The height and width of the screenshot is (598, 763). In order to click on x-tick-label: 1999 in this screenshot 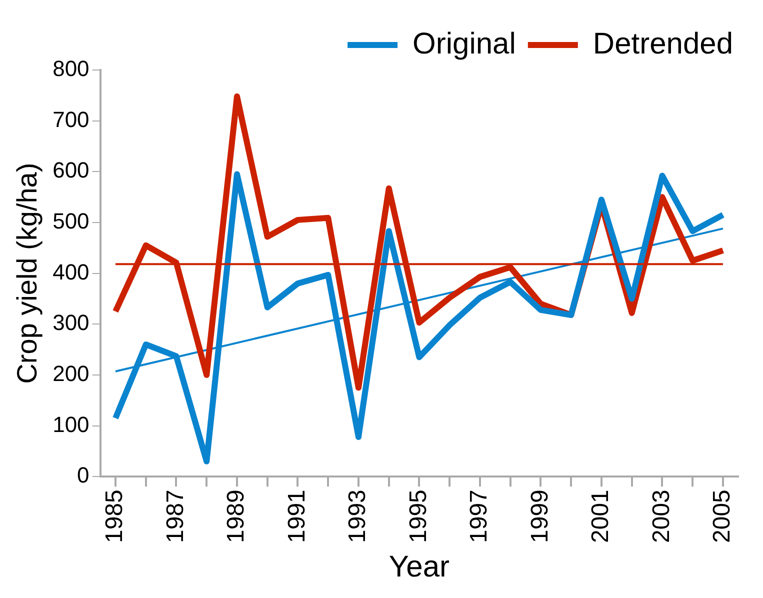, I will do `click(540, 516)`.